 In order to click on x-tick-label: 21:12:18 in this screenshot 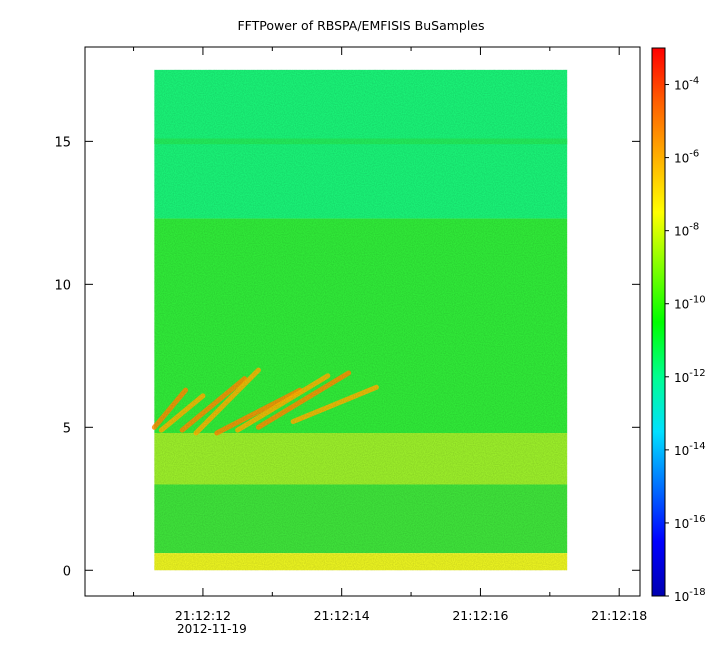, I will do `click(619, 615)`.